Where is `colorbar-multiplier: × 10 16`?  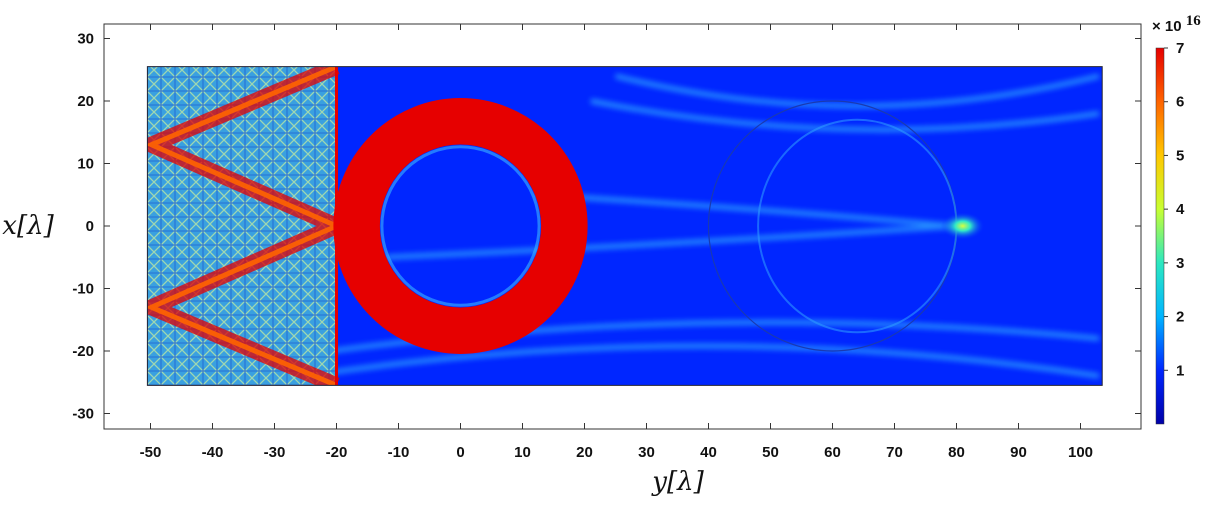
colorbar-multiplier: × 10 16 is located at coordinates (1176, 24).